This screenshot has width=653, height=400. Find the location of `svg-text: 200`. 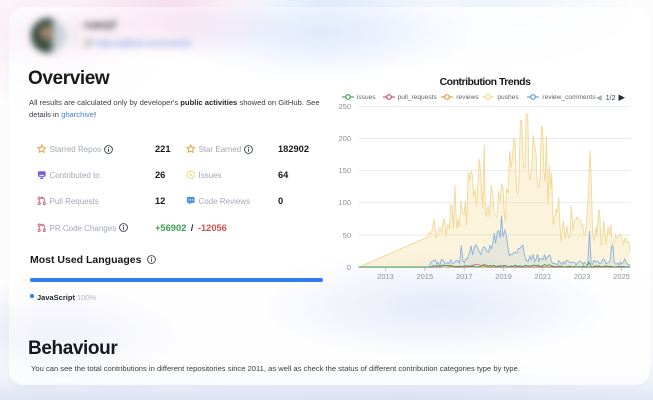

svg-text: 200 is located at coordinates (344, 138).